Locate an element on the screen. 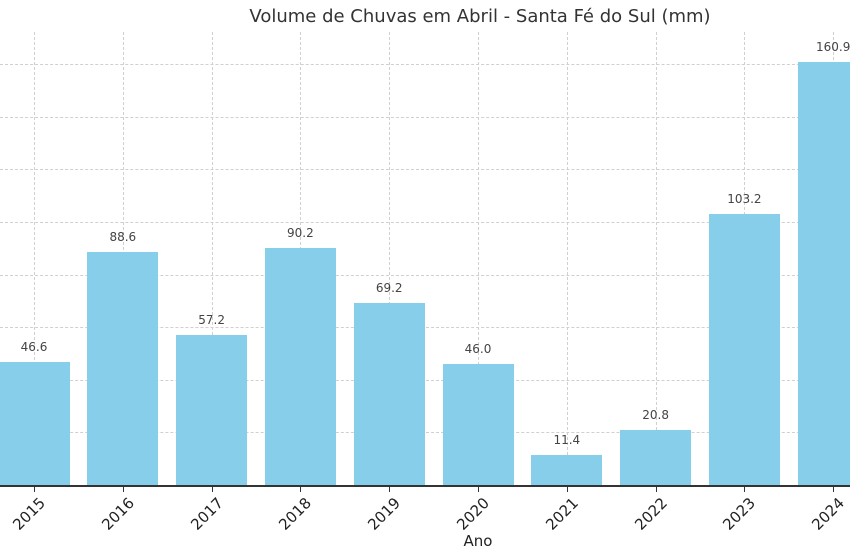 This screenshot has height=560, width=850. bar-value-label: 46.6 is located at coordinates (34, 347).